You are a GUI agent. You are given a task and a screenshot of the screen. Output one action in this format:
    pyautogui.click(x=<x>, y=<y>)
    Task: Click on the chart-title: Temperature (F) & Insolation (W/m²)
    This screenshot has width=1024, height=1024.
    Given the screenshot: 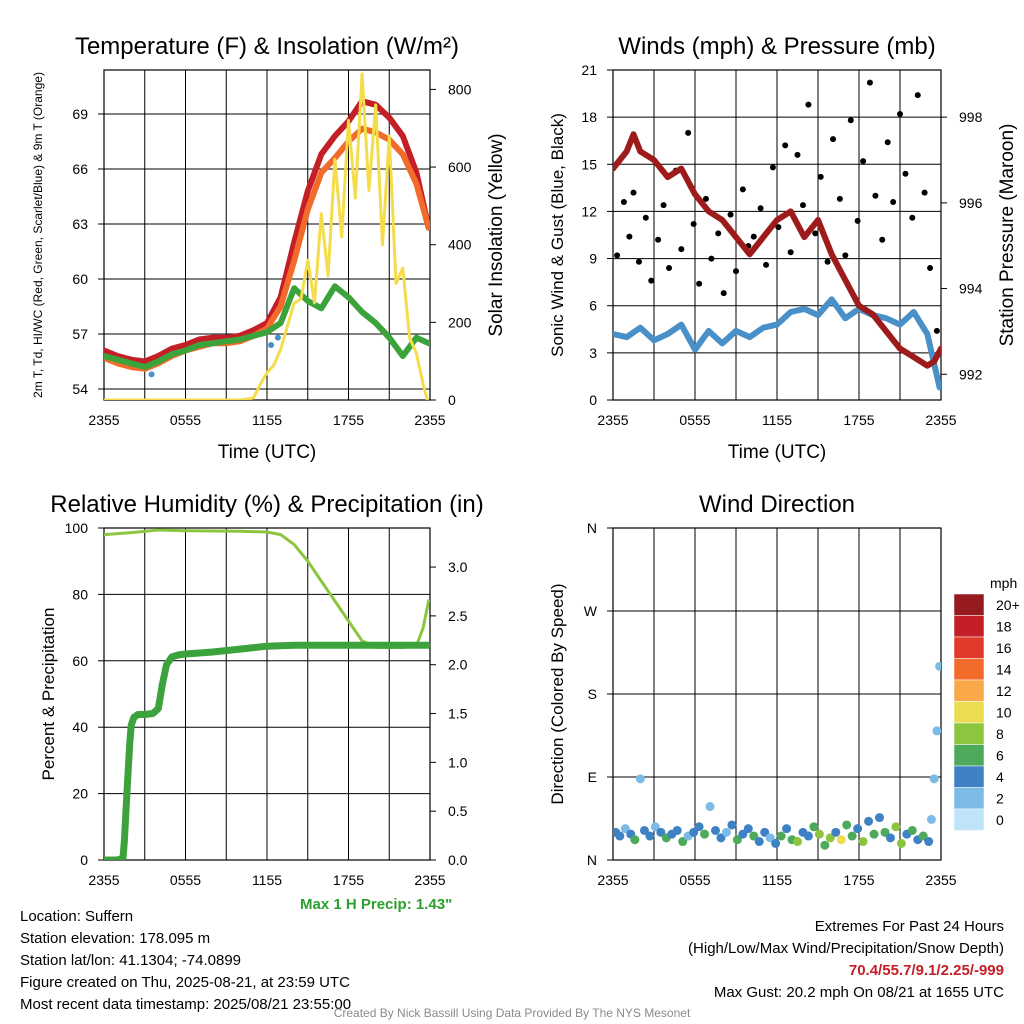 What is the action you would take?
    pyautogui.click(x=267, y=46)
    